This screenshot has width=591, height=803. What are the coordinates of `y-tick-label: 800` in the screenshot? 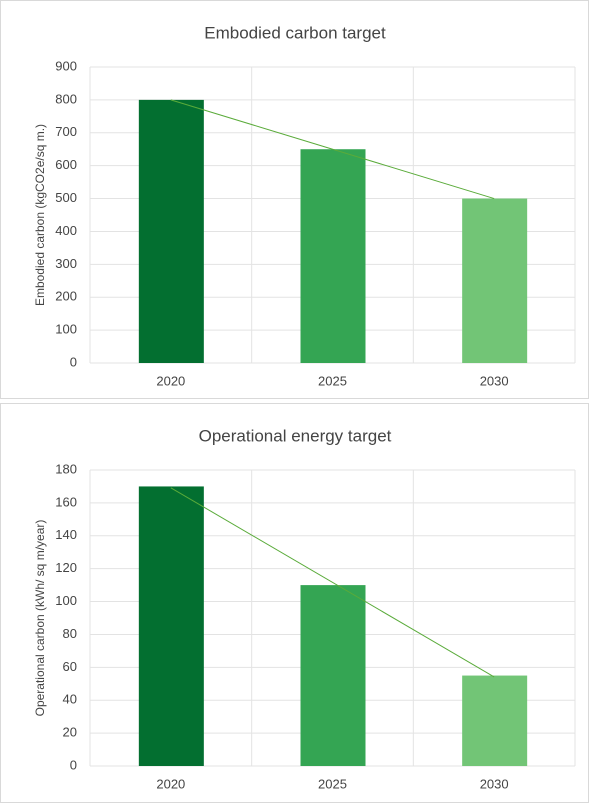 It's located at (66, 98).